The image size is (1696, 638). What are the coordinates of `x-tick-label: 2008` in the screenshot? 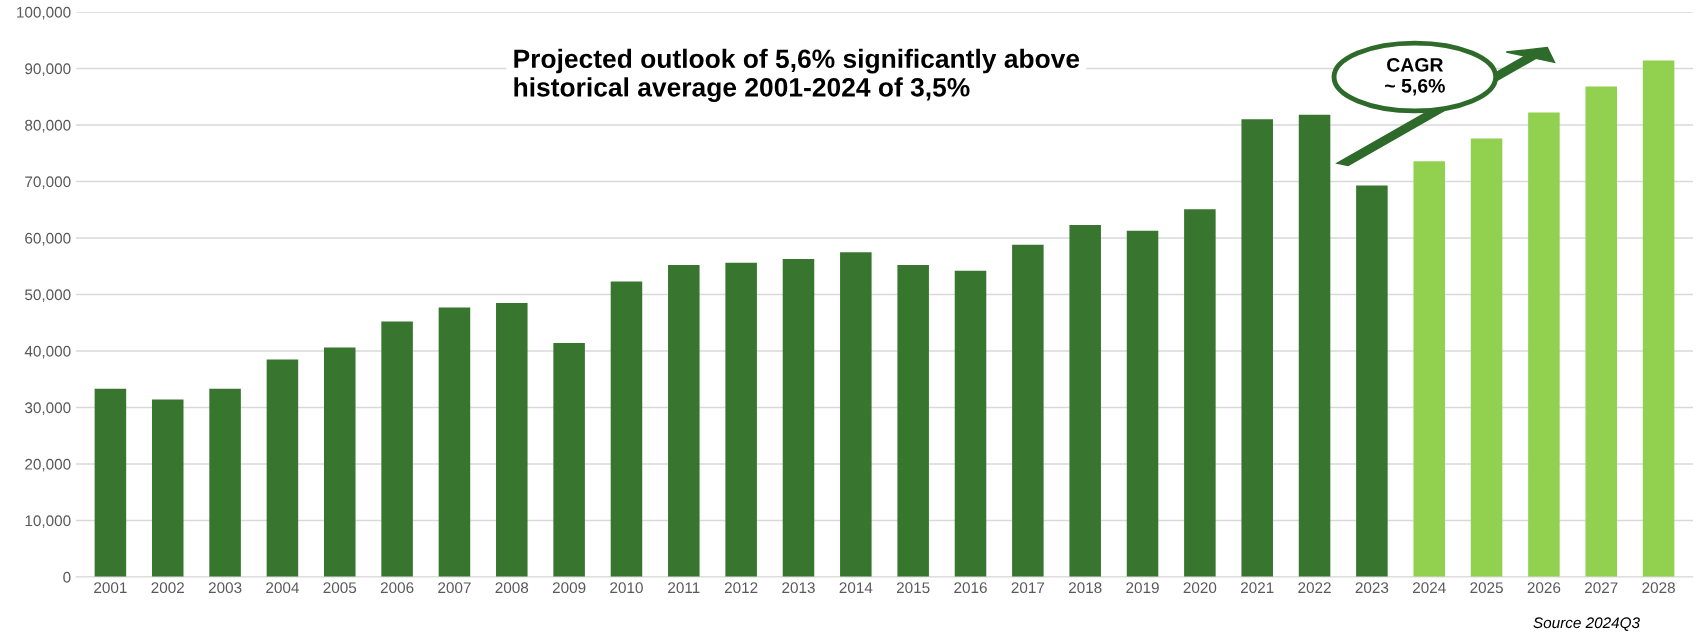 It's located at (512, 588).